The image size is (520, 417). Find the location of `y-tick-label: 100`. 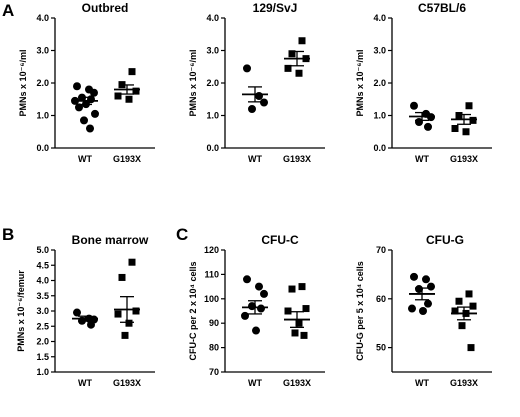

y-tick-label: 100 is located at coordinates (211, 299).